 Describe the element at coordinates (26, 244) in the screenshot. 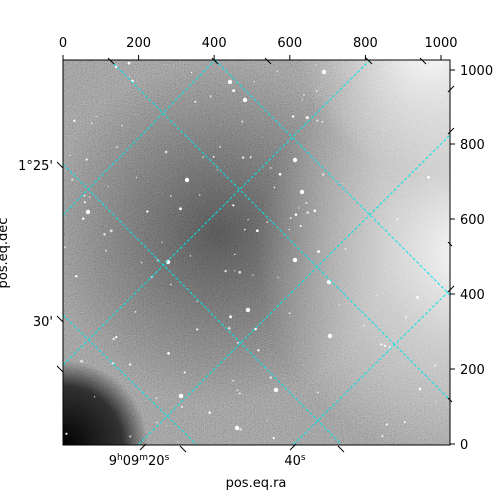

I see `left-axis: 1°25' 30' pos.eq.dec` at that location.